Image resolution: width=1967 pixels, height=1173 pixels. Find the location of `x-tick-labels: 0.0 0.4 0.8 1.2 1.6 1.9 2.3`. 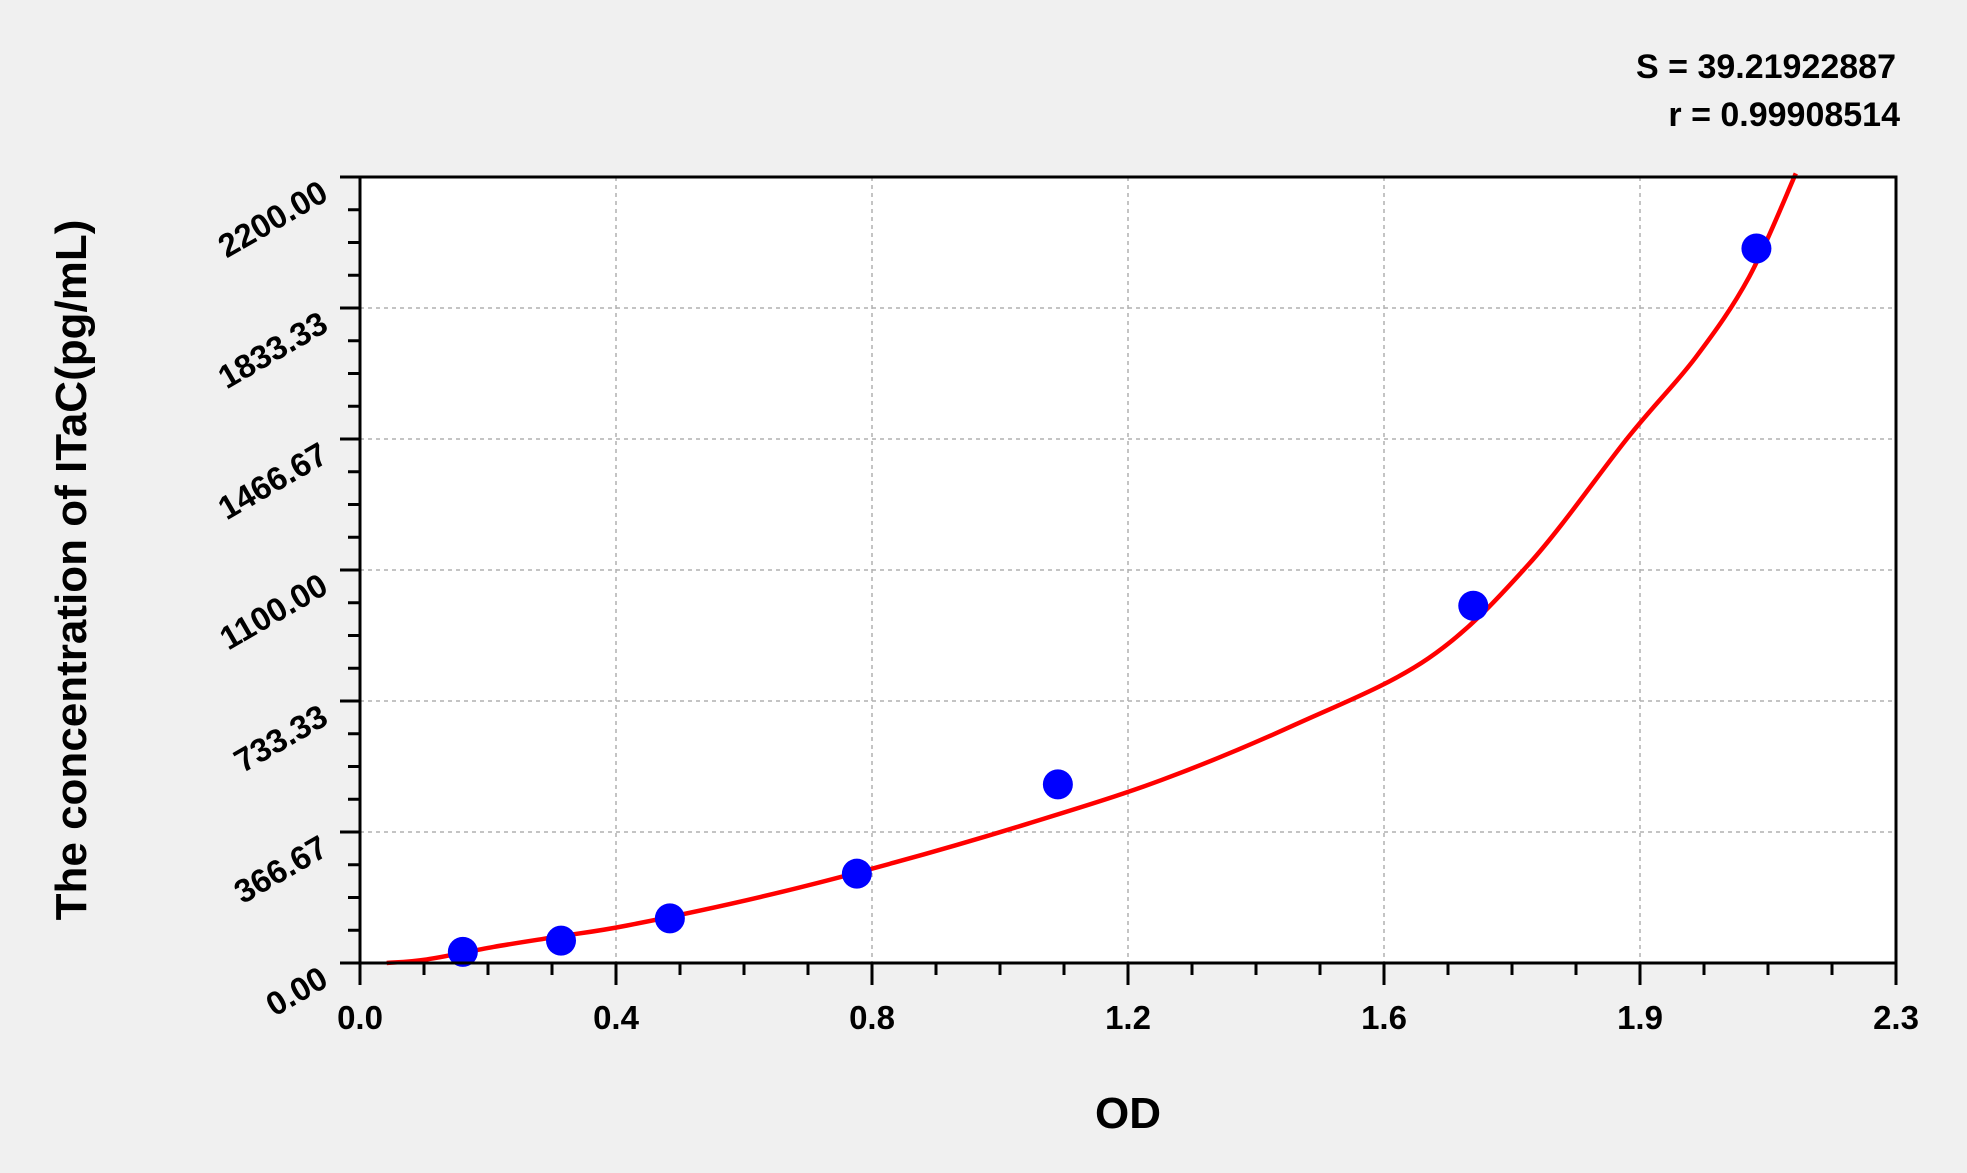

x-tick-labels: 0.0 0.4 0.8 1.2 1.6 1.9 2.3 is located at coordinates (1128, 1017).